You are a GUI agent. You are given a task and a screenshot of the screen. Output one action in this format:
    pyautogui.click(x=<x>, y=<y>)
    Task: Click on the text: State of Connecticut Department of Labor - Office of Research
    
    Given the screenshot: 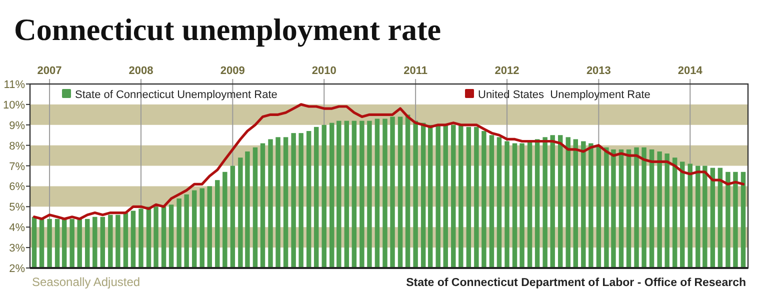 What is the action you would take?
    pyautogui.click(x=576, y=283)
    